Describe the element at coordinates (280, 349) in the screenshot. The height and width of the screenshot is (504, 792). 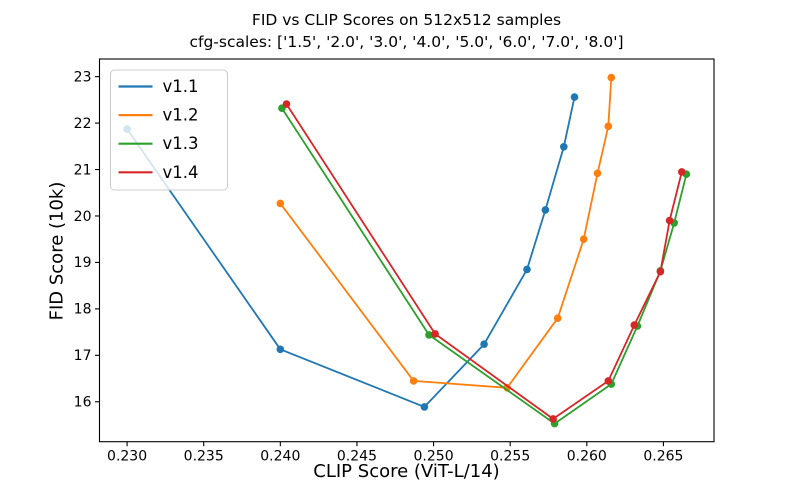
I see `data-point-v1.1-cfg2.0` at that location.